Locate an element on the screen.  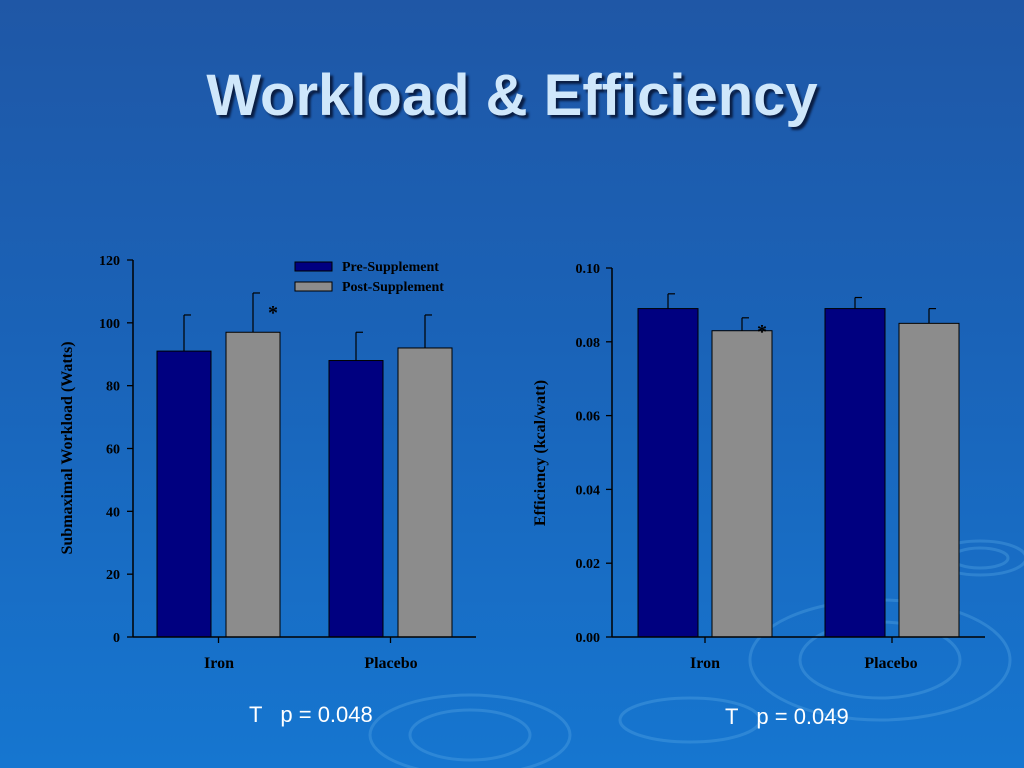
p-value-note-efficiency: T p = 0.049 is located at coordinates (787, 717).